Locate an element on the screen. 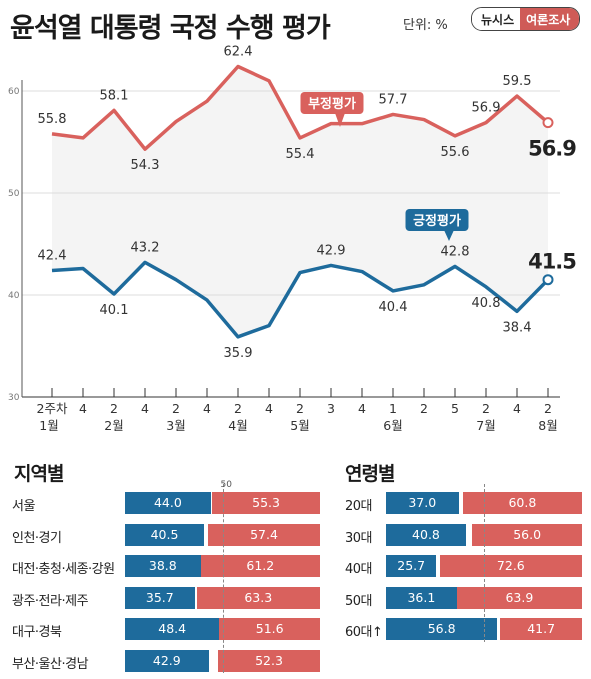 The width and height of the screenshot is (591, 679). category-label: 50대 is located at coordinates (359, 601).